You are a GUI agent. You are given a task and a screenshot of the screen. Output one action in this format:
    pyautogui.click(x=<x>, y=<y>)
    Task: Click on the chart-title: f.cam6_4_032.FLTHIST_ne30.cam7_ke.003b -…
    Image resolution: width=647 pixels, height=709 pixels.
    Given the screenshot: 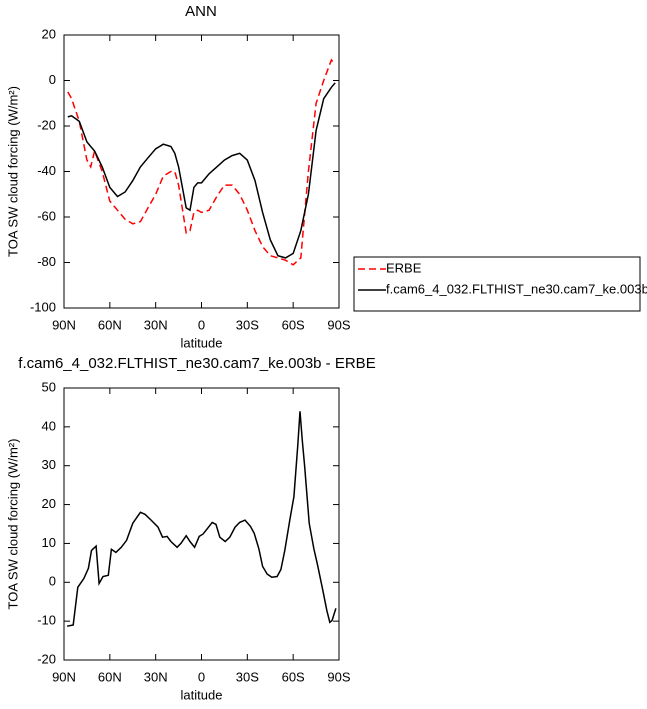 What is the action you would take?
    pyautogui.click(x=196, y=363)
    